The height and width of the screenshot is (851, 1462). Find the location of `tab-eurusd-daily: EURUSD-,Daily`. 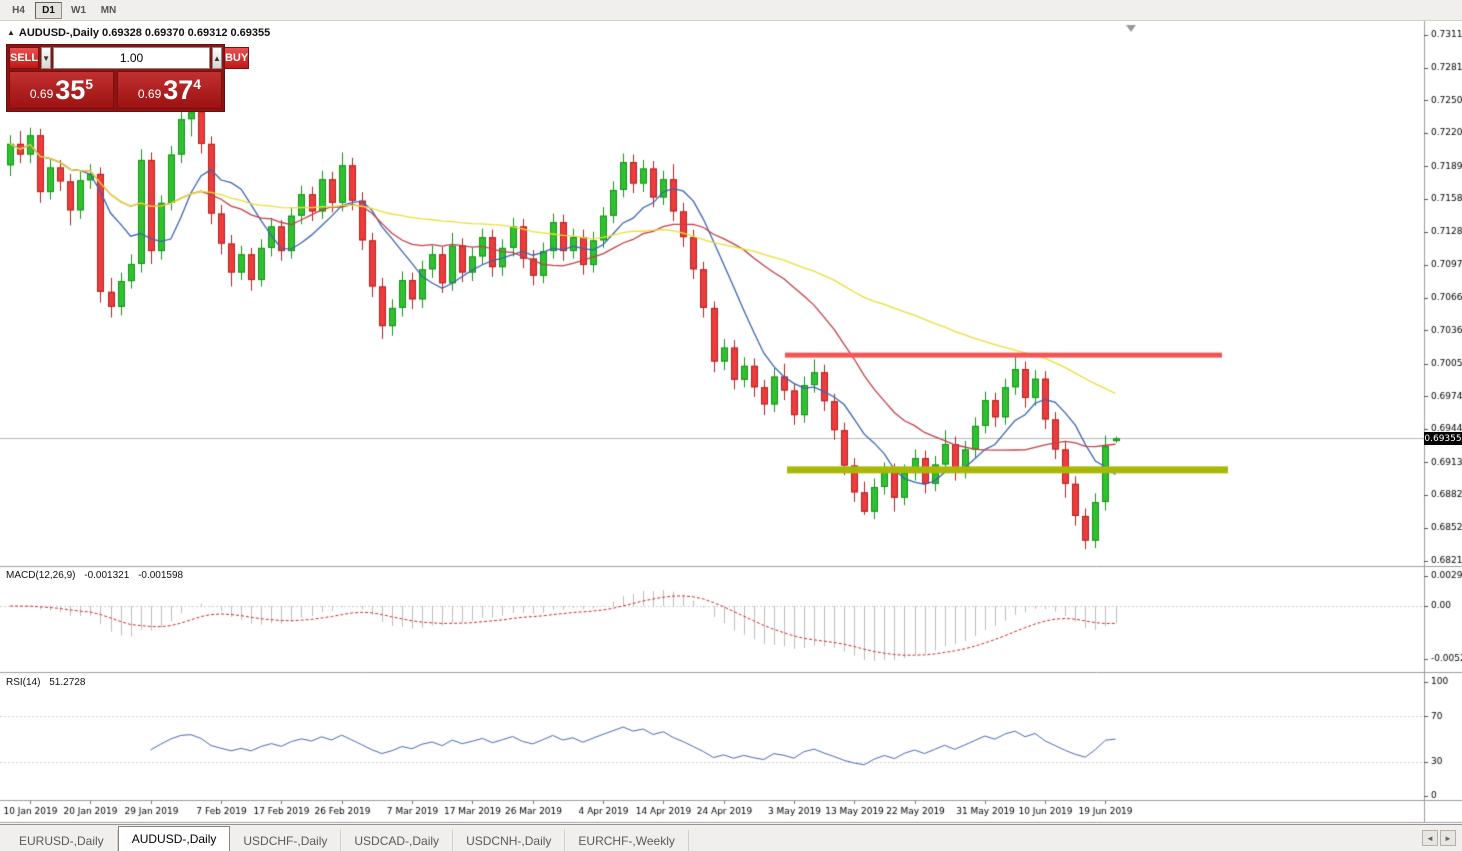

tab-eurusd-daily: EURUSD-,Daily is located at coordinates (62, 840).